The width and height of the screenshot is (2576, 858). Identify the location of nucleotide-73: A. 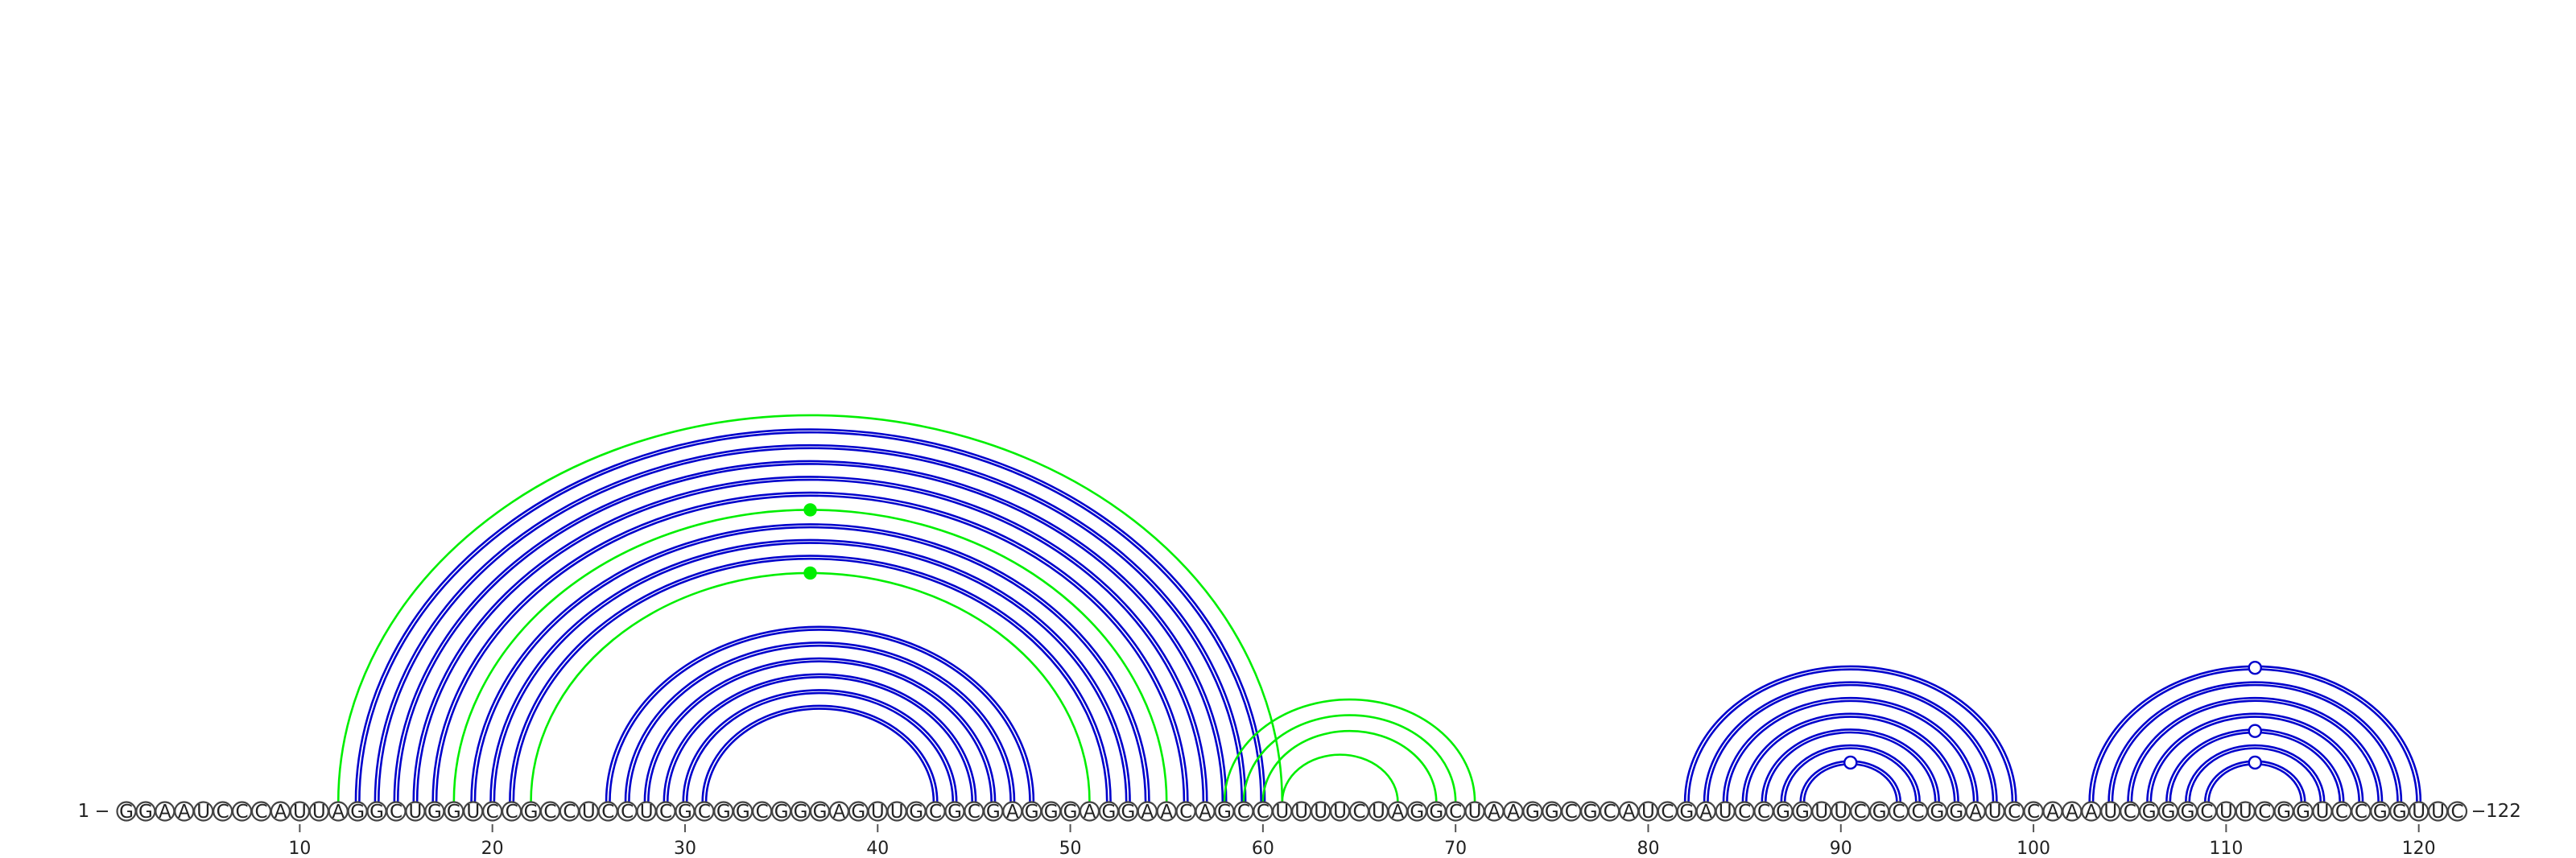
(1513, 812).